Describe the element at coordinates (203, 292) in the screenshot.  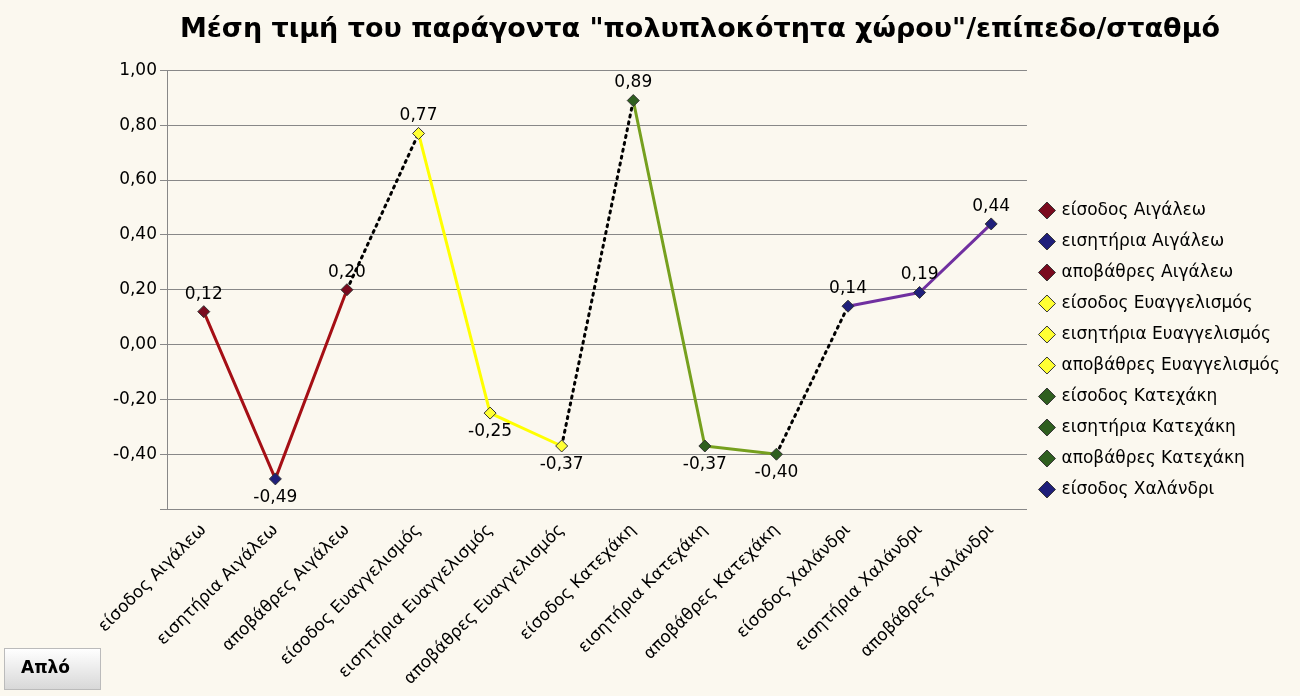
I see `data-label: 0,12` at that location.